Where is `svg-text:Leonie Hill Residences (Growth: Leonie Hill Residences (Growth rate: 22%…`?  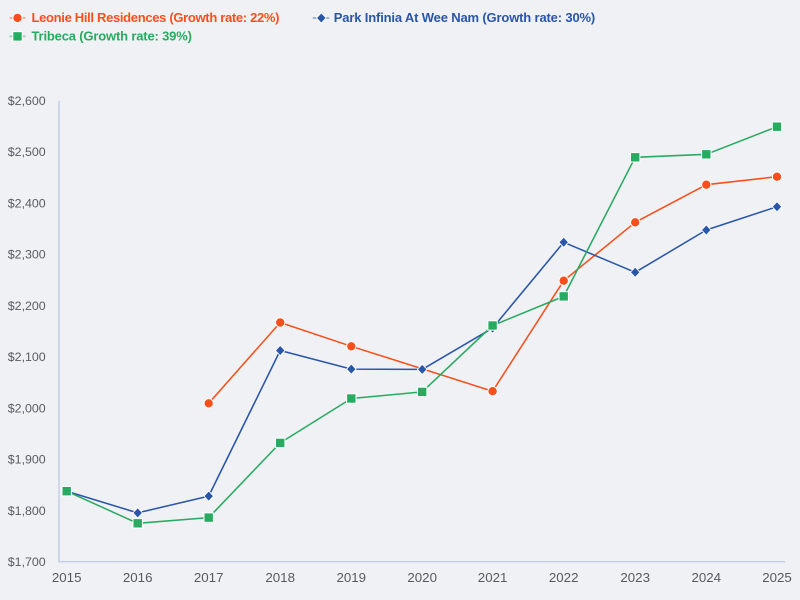 svg-text:Leonie Hill Residences (Growth: Leonie Hill Residences (Growth rate: 22%… is located at coordinates (156, 17).